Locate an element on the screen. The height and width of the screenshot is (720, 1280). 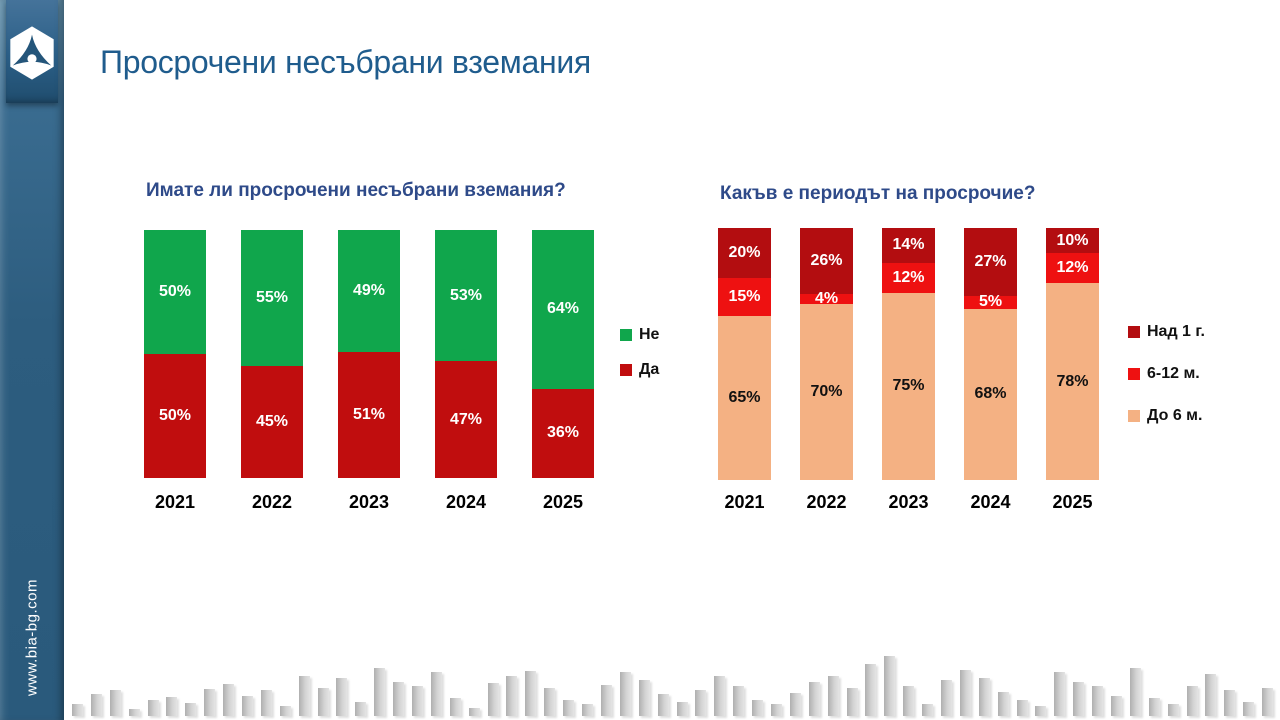
legend-label: Не is located at coordinates (649, 334).